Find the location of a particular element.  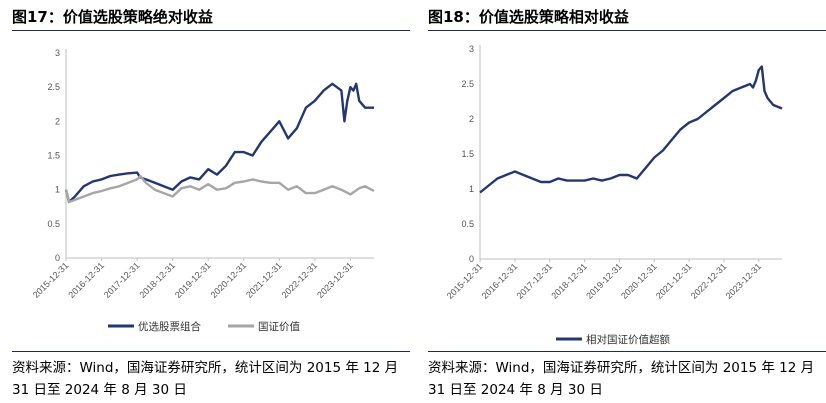

legend-label: 国证价值 is located at coordinates (279, 326).